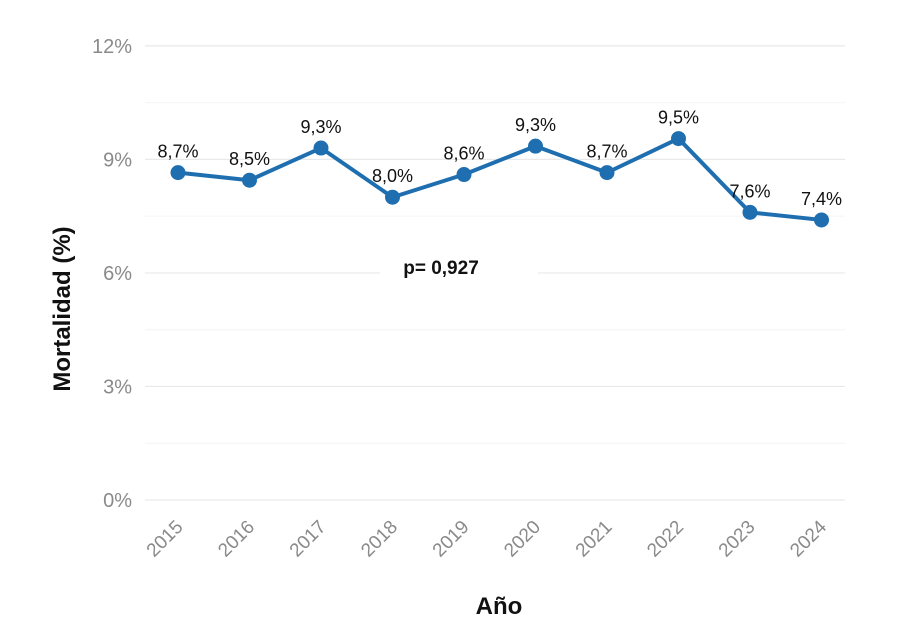  I want to click on x-tick-label: 2019, so click(451, 539).